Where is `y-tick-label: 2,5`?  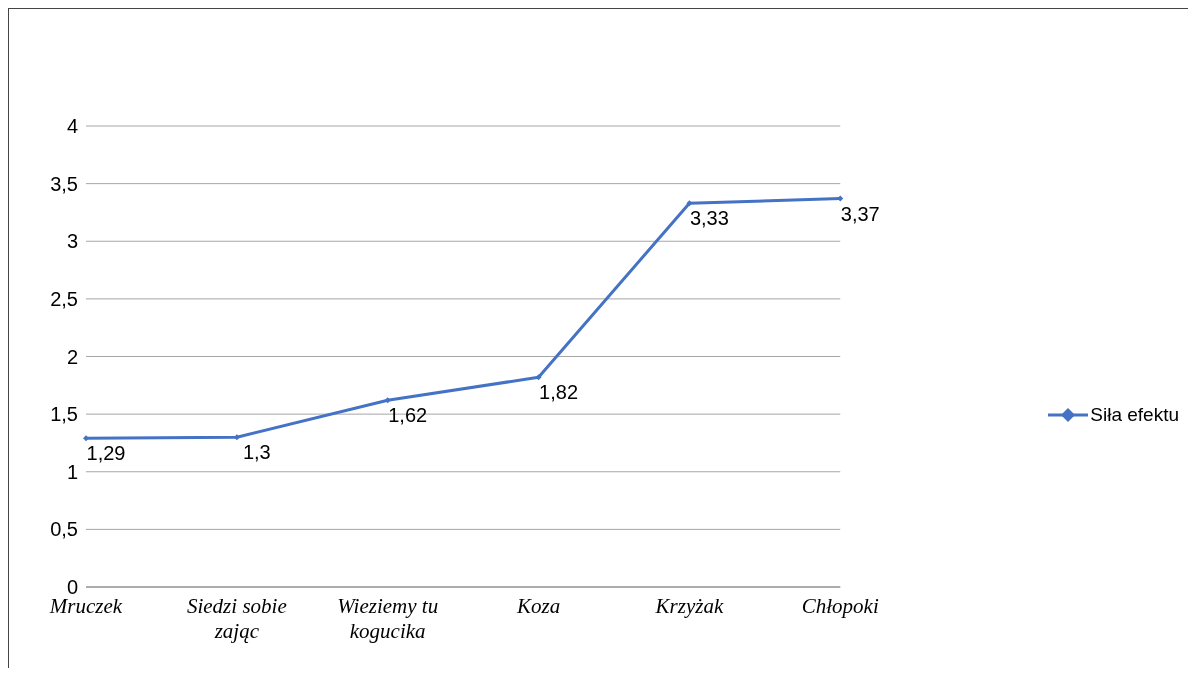
y-tick-label: 2,5 is located at coordinates (64, 298).